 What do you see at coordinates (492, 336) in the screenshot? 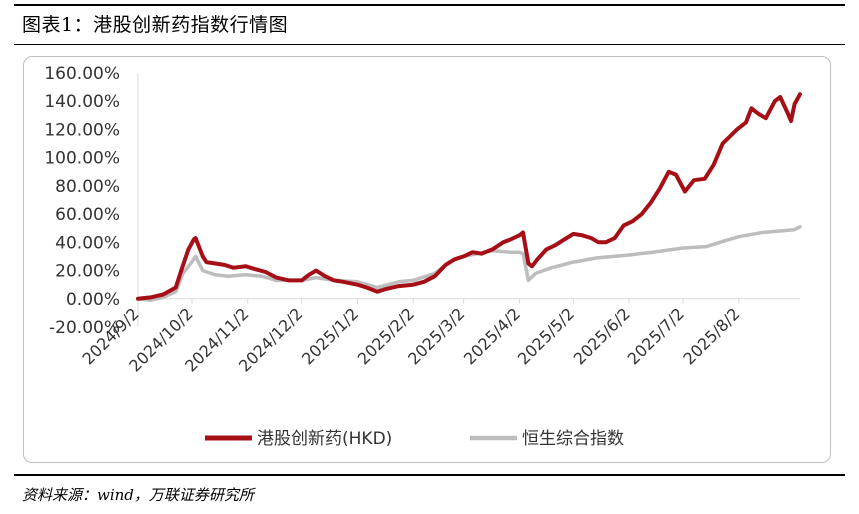
I see `x-tick-label: 2025/4/2` at bounding box center [492, 336].